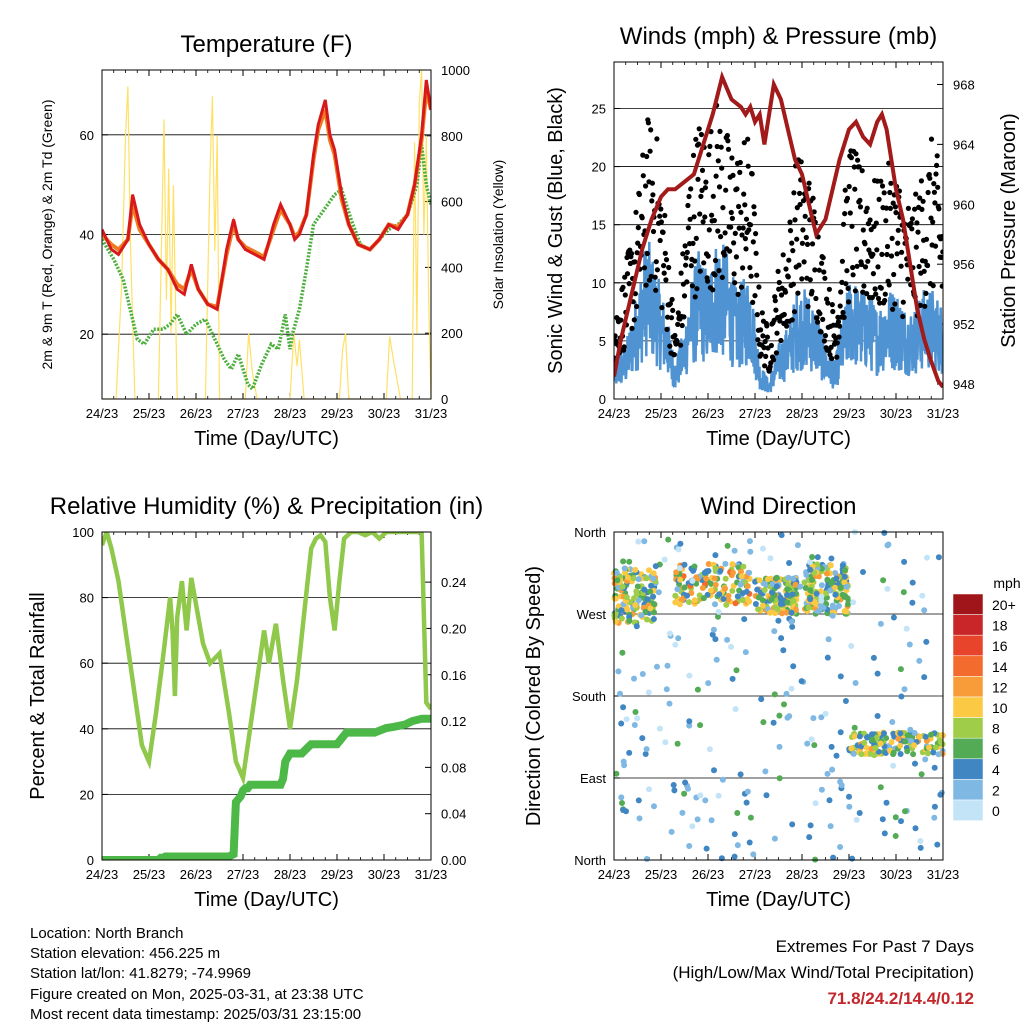 This screenshot has height=1025, width=1024. Describe the element at coordinates (599, 225) in the screenshot. I see `y-tick-label: 15` at that location.